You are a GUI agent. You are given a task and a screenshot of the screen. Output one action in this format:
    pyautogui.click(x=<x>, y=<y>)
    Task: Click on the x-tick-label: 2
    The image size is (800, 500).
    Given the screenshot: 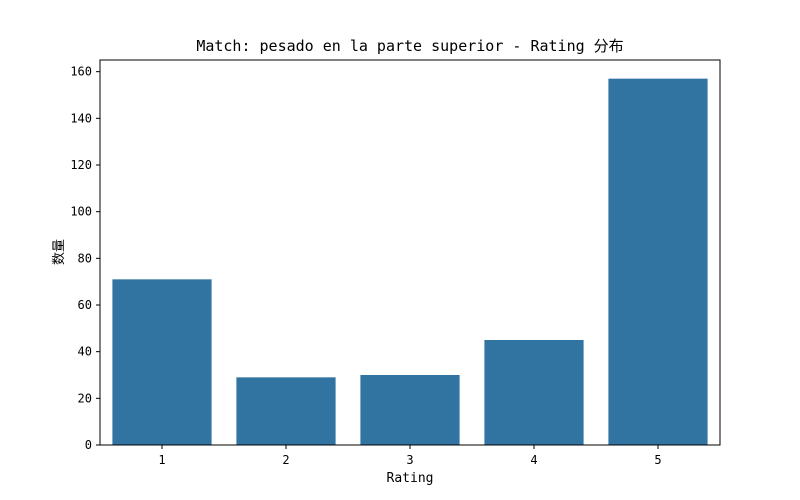 What is the action you would take?
    pyautogui.click(x=285, y=460)
    